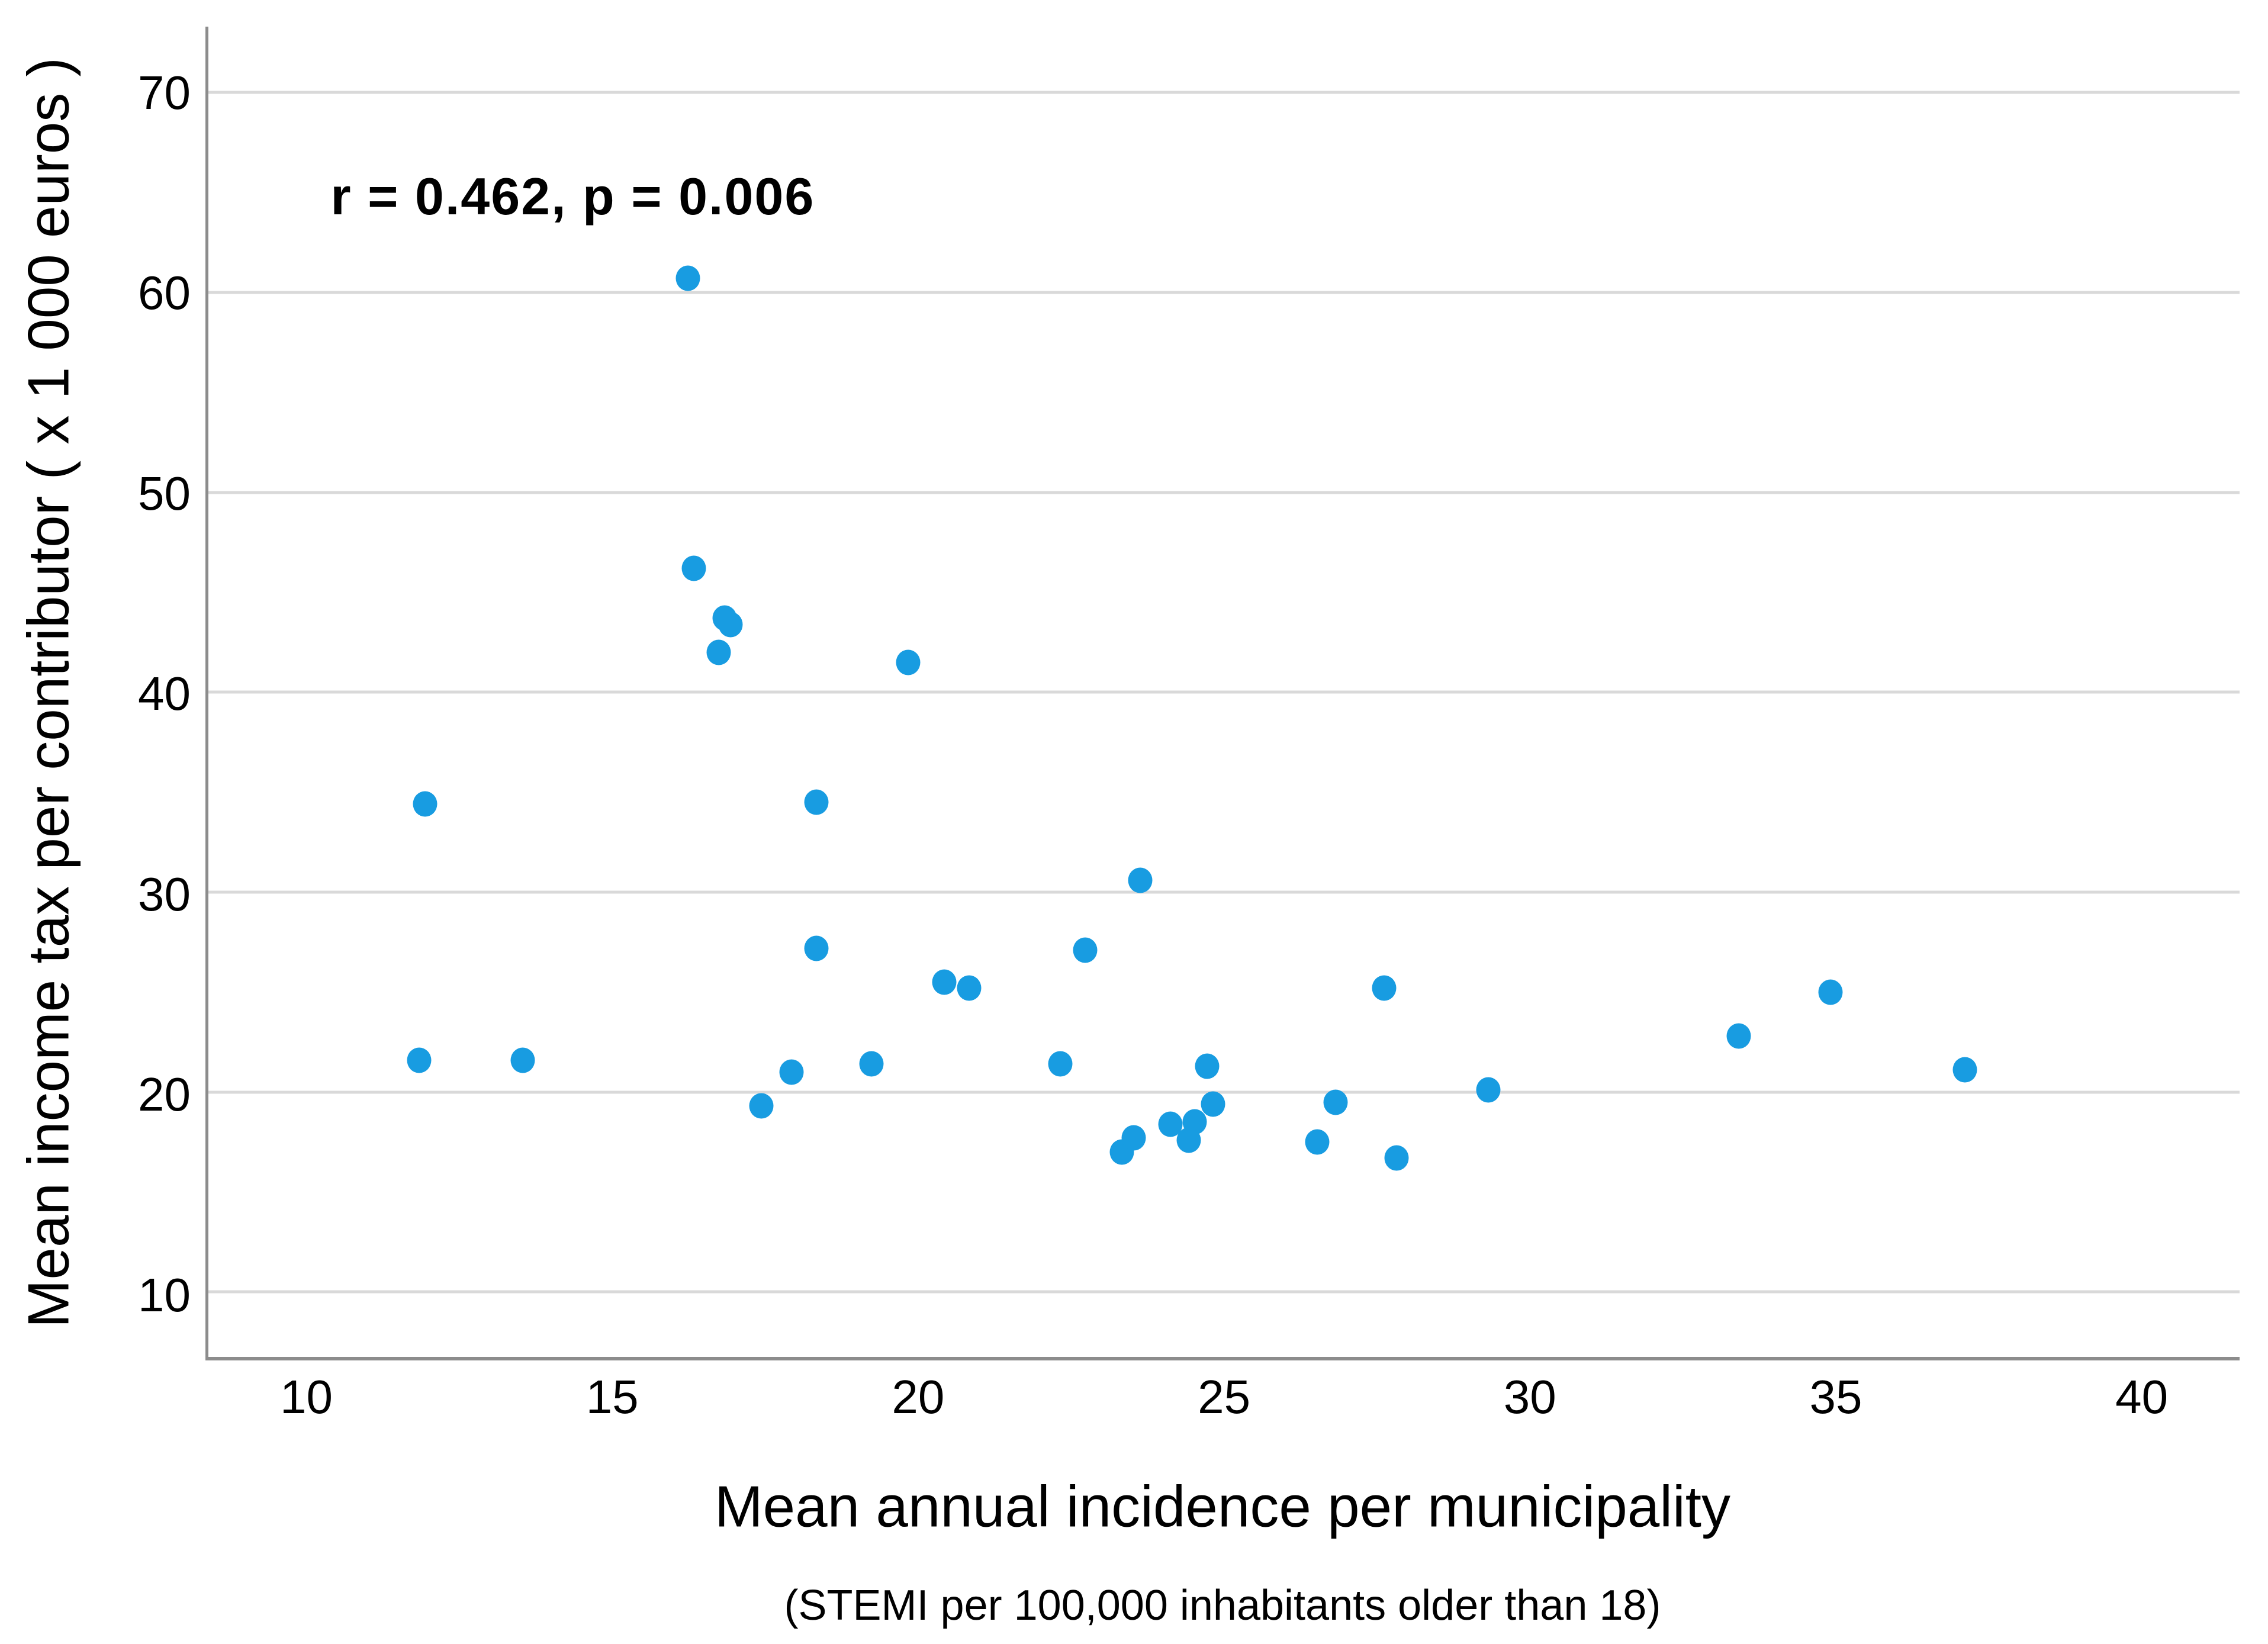 This screenshot has width=2268, height=1644. Describe the element at coordinates (164, 493) in the screenshot. I see `y-tick-label-50: 50` at that location.